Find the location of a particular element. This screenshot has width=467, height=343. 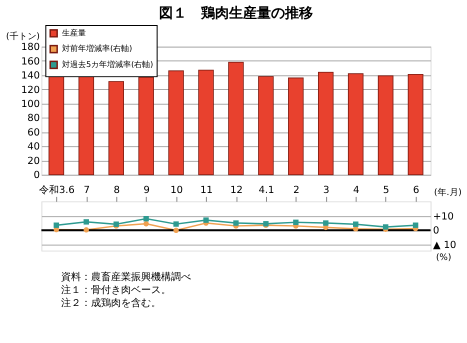

x-tick-label: 3 is located at coordinates (326, 190).